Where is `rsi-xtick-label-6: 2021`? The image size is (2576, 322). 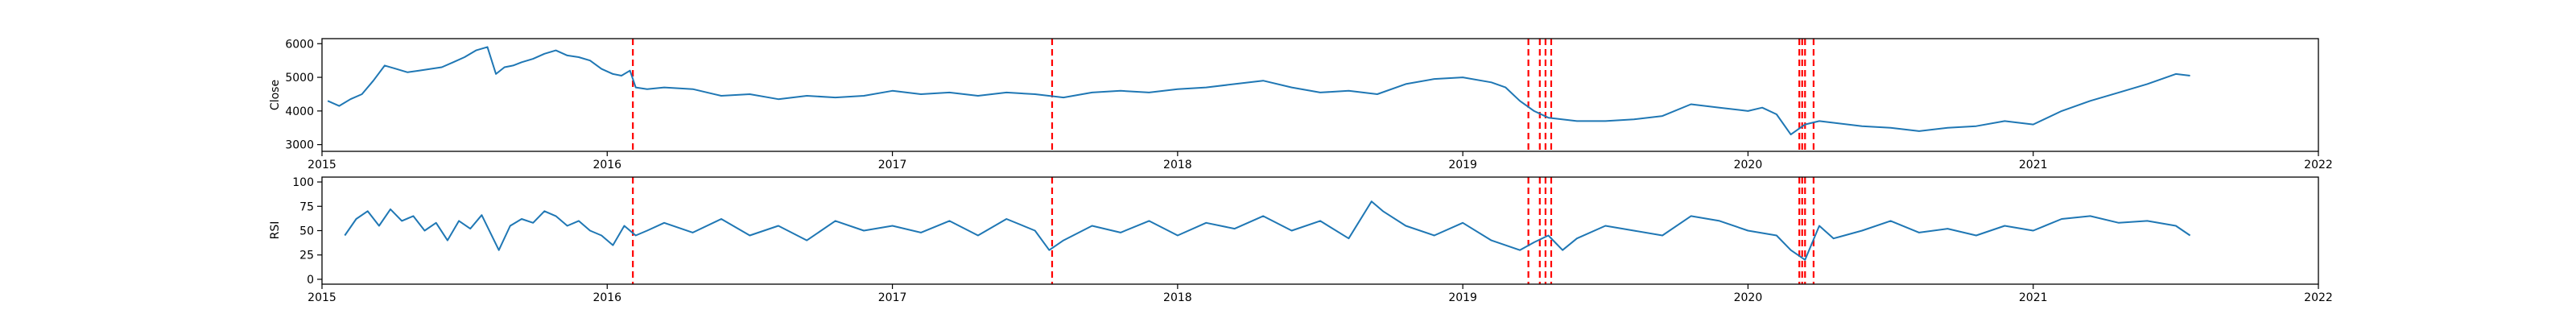
rsi-xtick-label-6: 2021 is located at coordinates (2033, 297).